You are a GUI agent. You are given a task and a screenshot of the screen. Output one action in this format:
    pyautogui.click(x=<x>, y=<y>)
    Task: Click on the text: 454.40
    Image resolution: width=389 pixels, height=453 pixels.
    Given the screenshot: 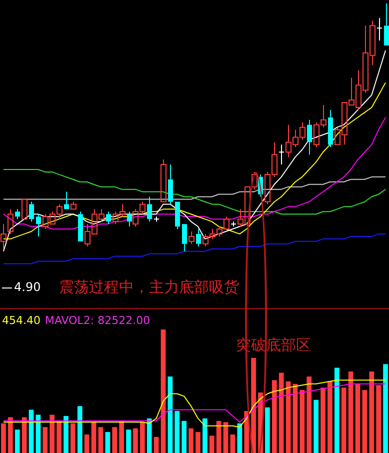 What is the action you would take?
    pyautogui.click(x=21, y=320)
    